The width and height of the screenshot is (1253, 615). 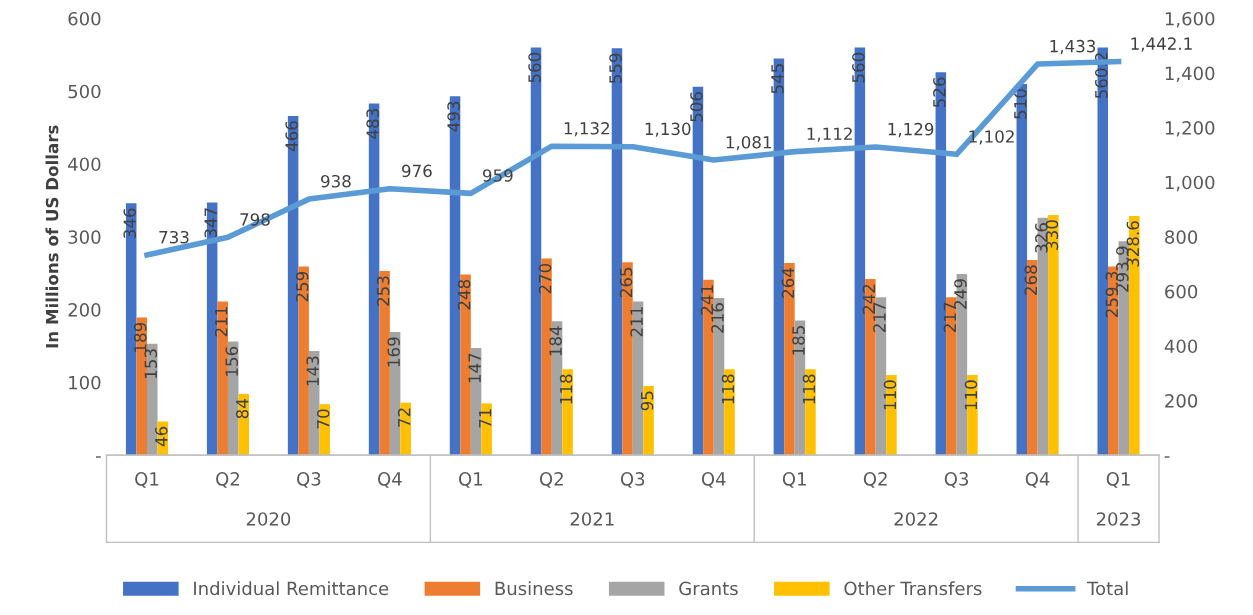 What do you see at coordinates (1101, 76) in the screenshot?
I see `data-label: 560.2` at bounding box center [1101, 76].